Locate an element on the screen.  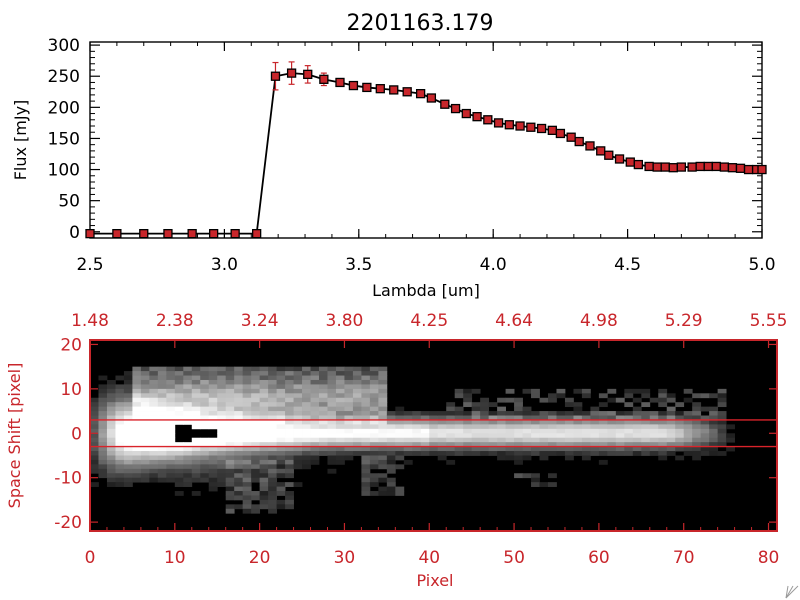
y-tick-label: 0 is located at coordinates (74, 233).